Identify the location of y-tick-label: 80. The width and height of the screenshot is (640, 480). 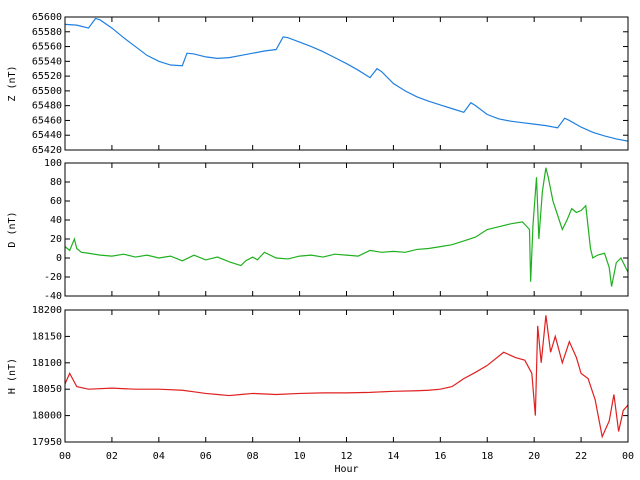
(56, 182).